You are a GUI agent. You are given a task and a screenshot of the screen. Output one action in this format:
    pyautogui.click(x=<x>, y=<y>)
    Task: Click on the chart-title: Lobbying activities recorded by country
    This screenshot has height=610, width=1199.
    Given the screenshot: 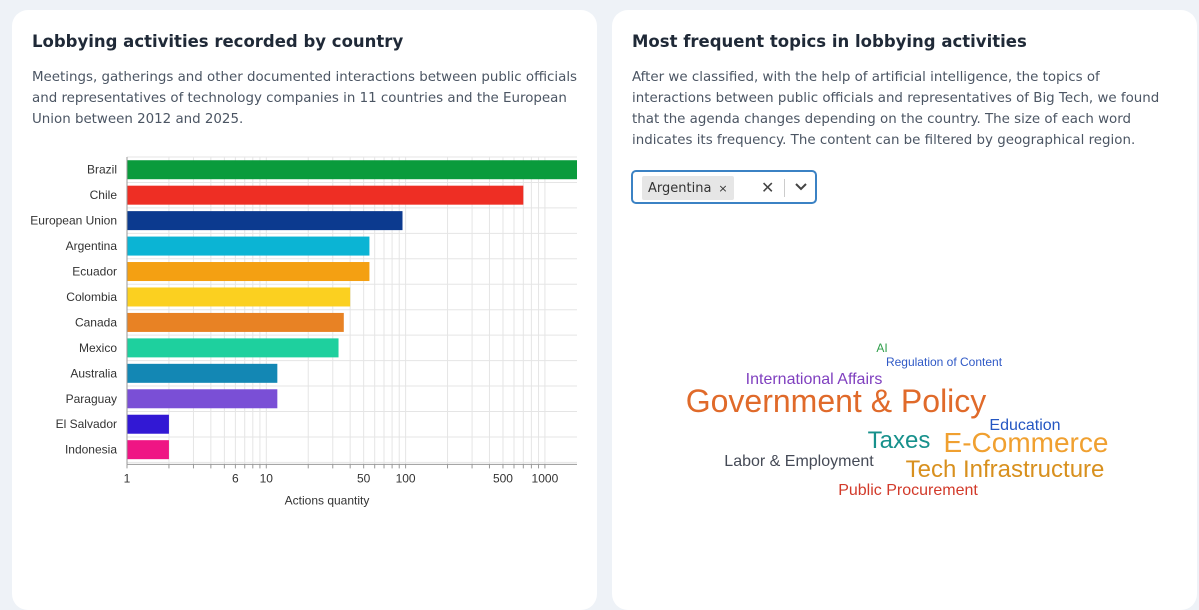 What is the action you would take?
    pyautogui.click(x=218, y=41)
    